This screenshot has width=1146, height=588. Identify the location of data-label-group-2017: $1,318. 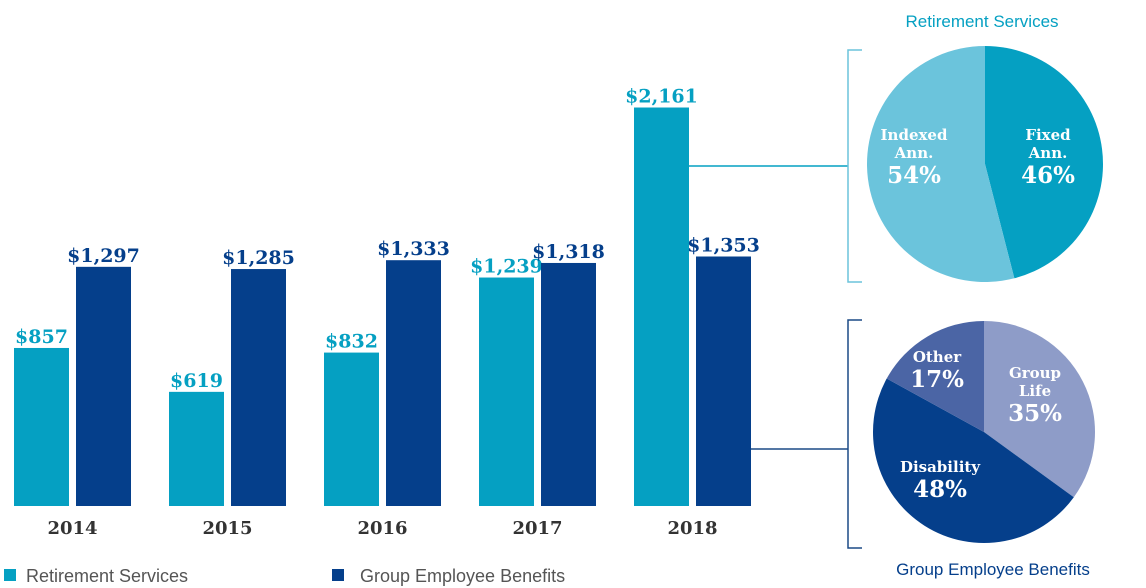
(568, 252).